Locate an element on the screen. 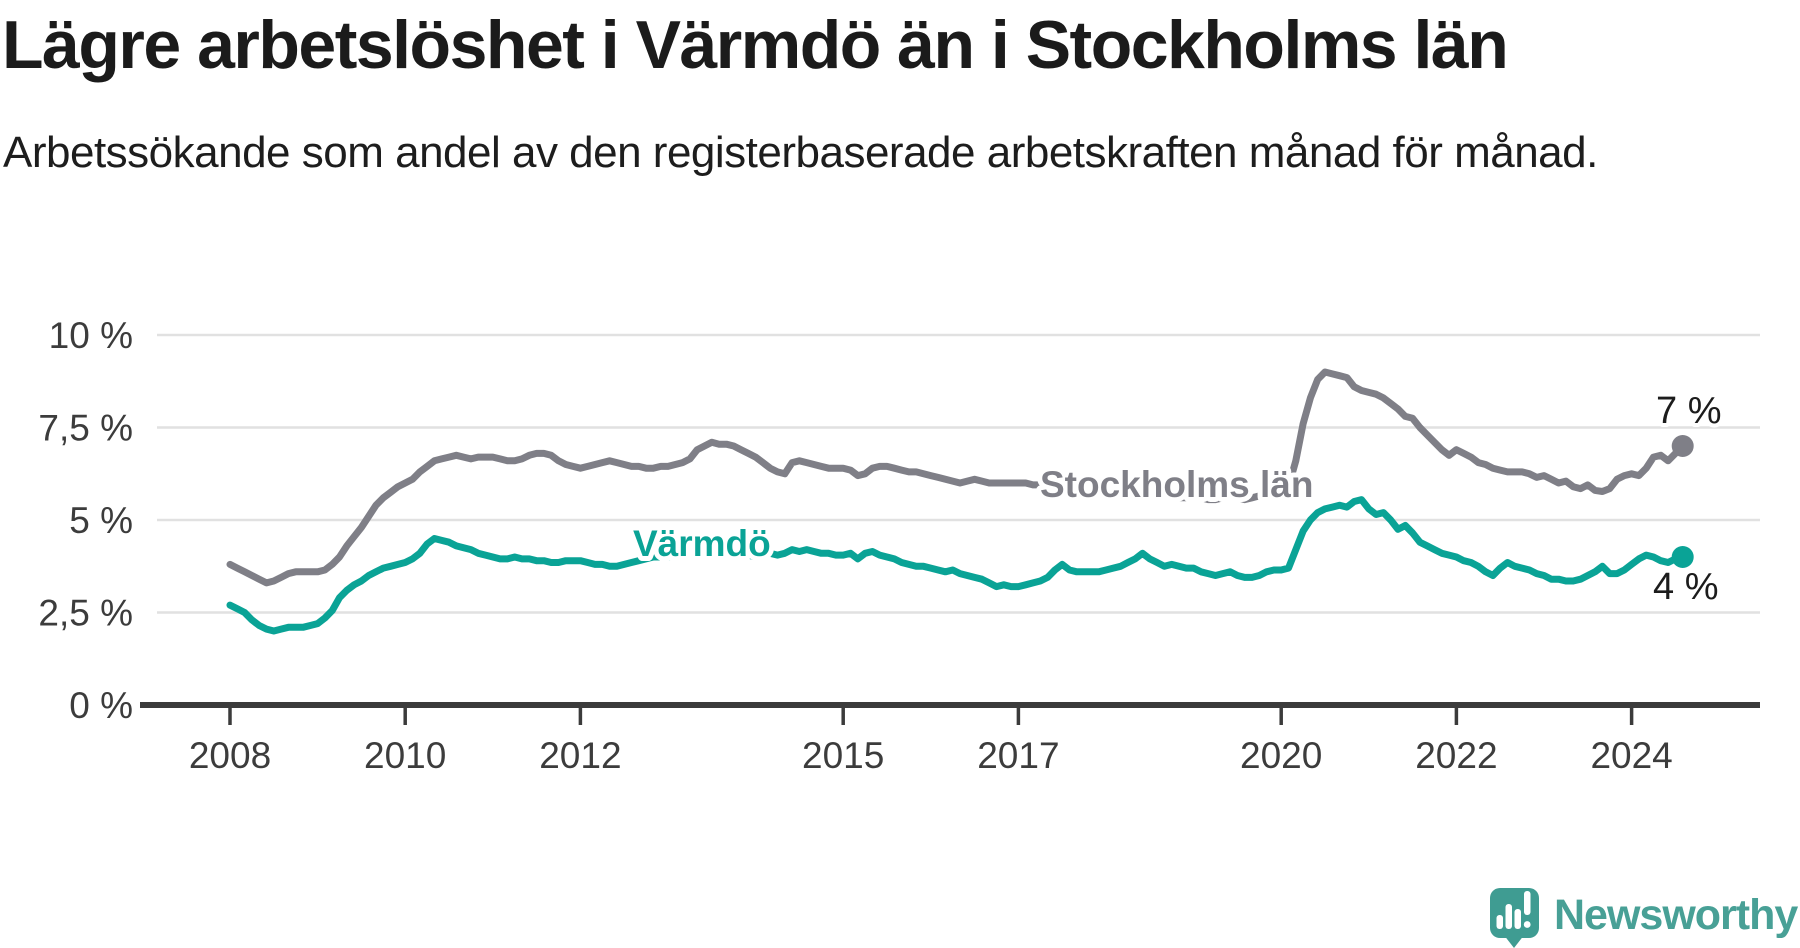 The width and height of the screenshot is (1800, 948). x-axis-label: 2020 is located at coordinates (1281, 755).